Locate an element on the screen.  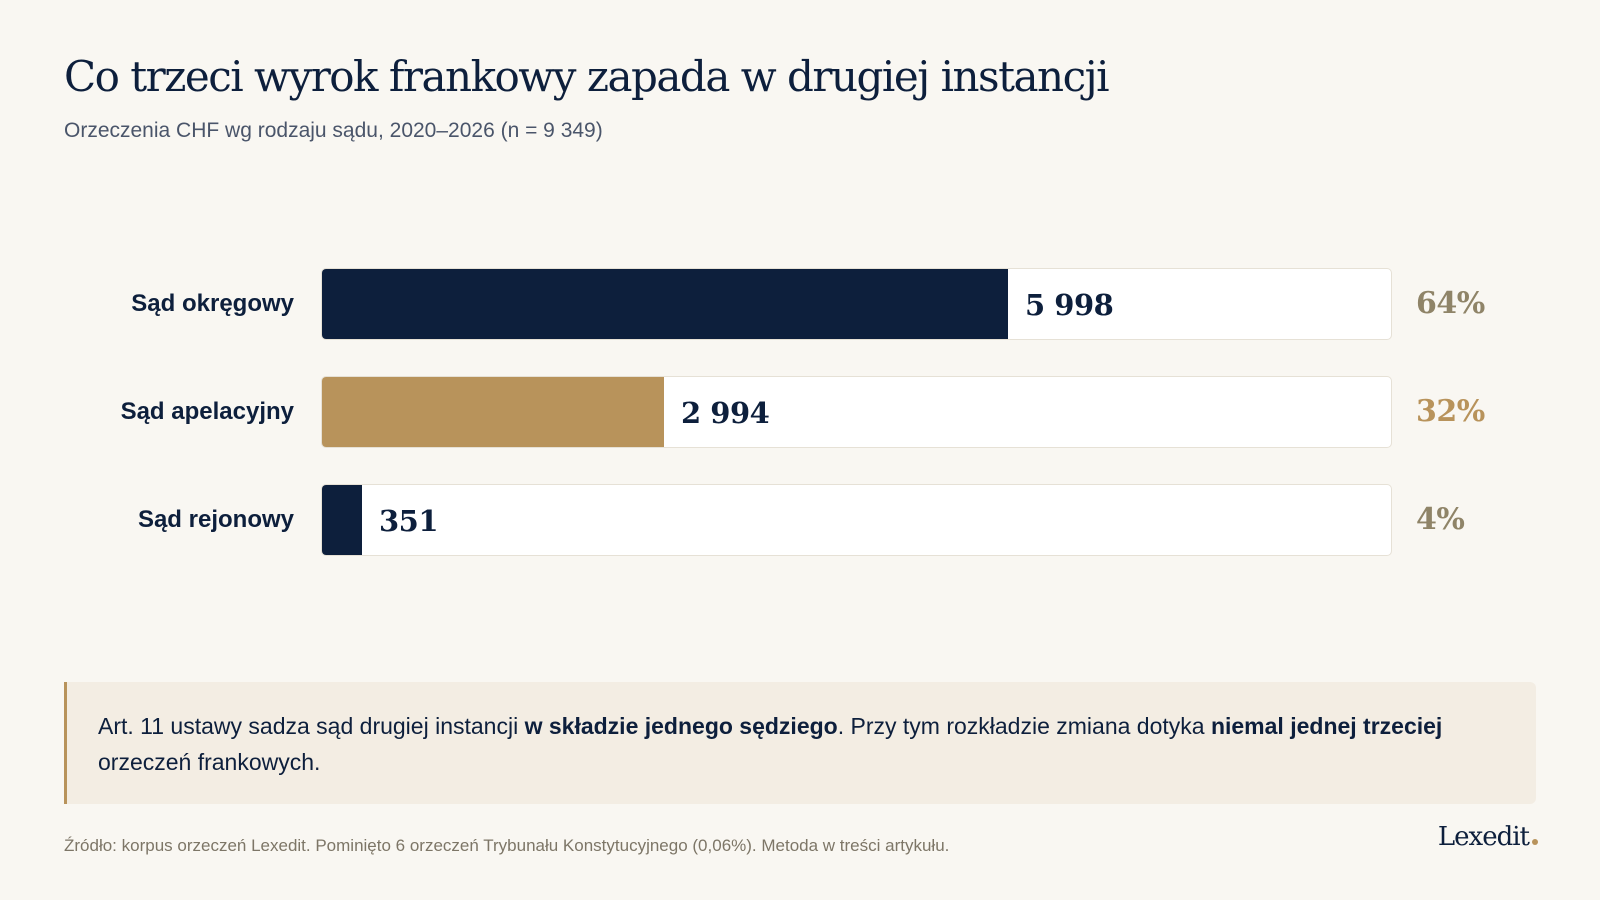
logo-dot-icon is located at coordinates (1535, 842).